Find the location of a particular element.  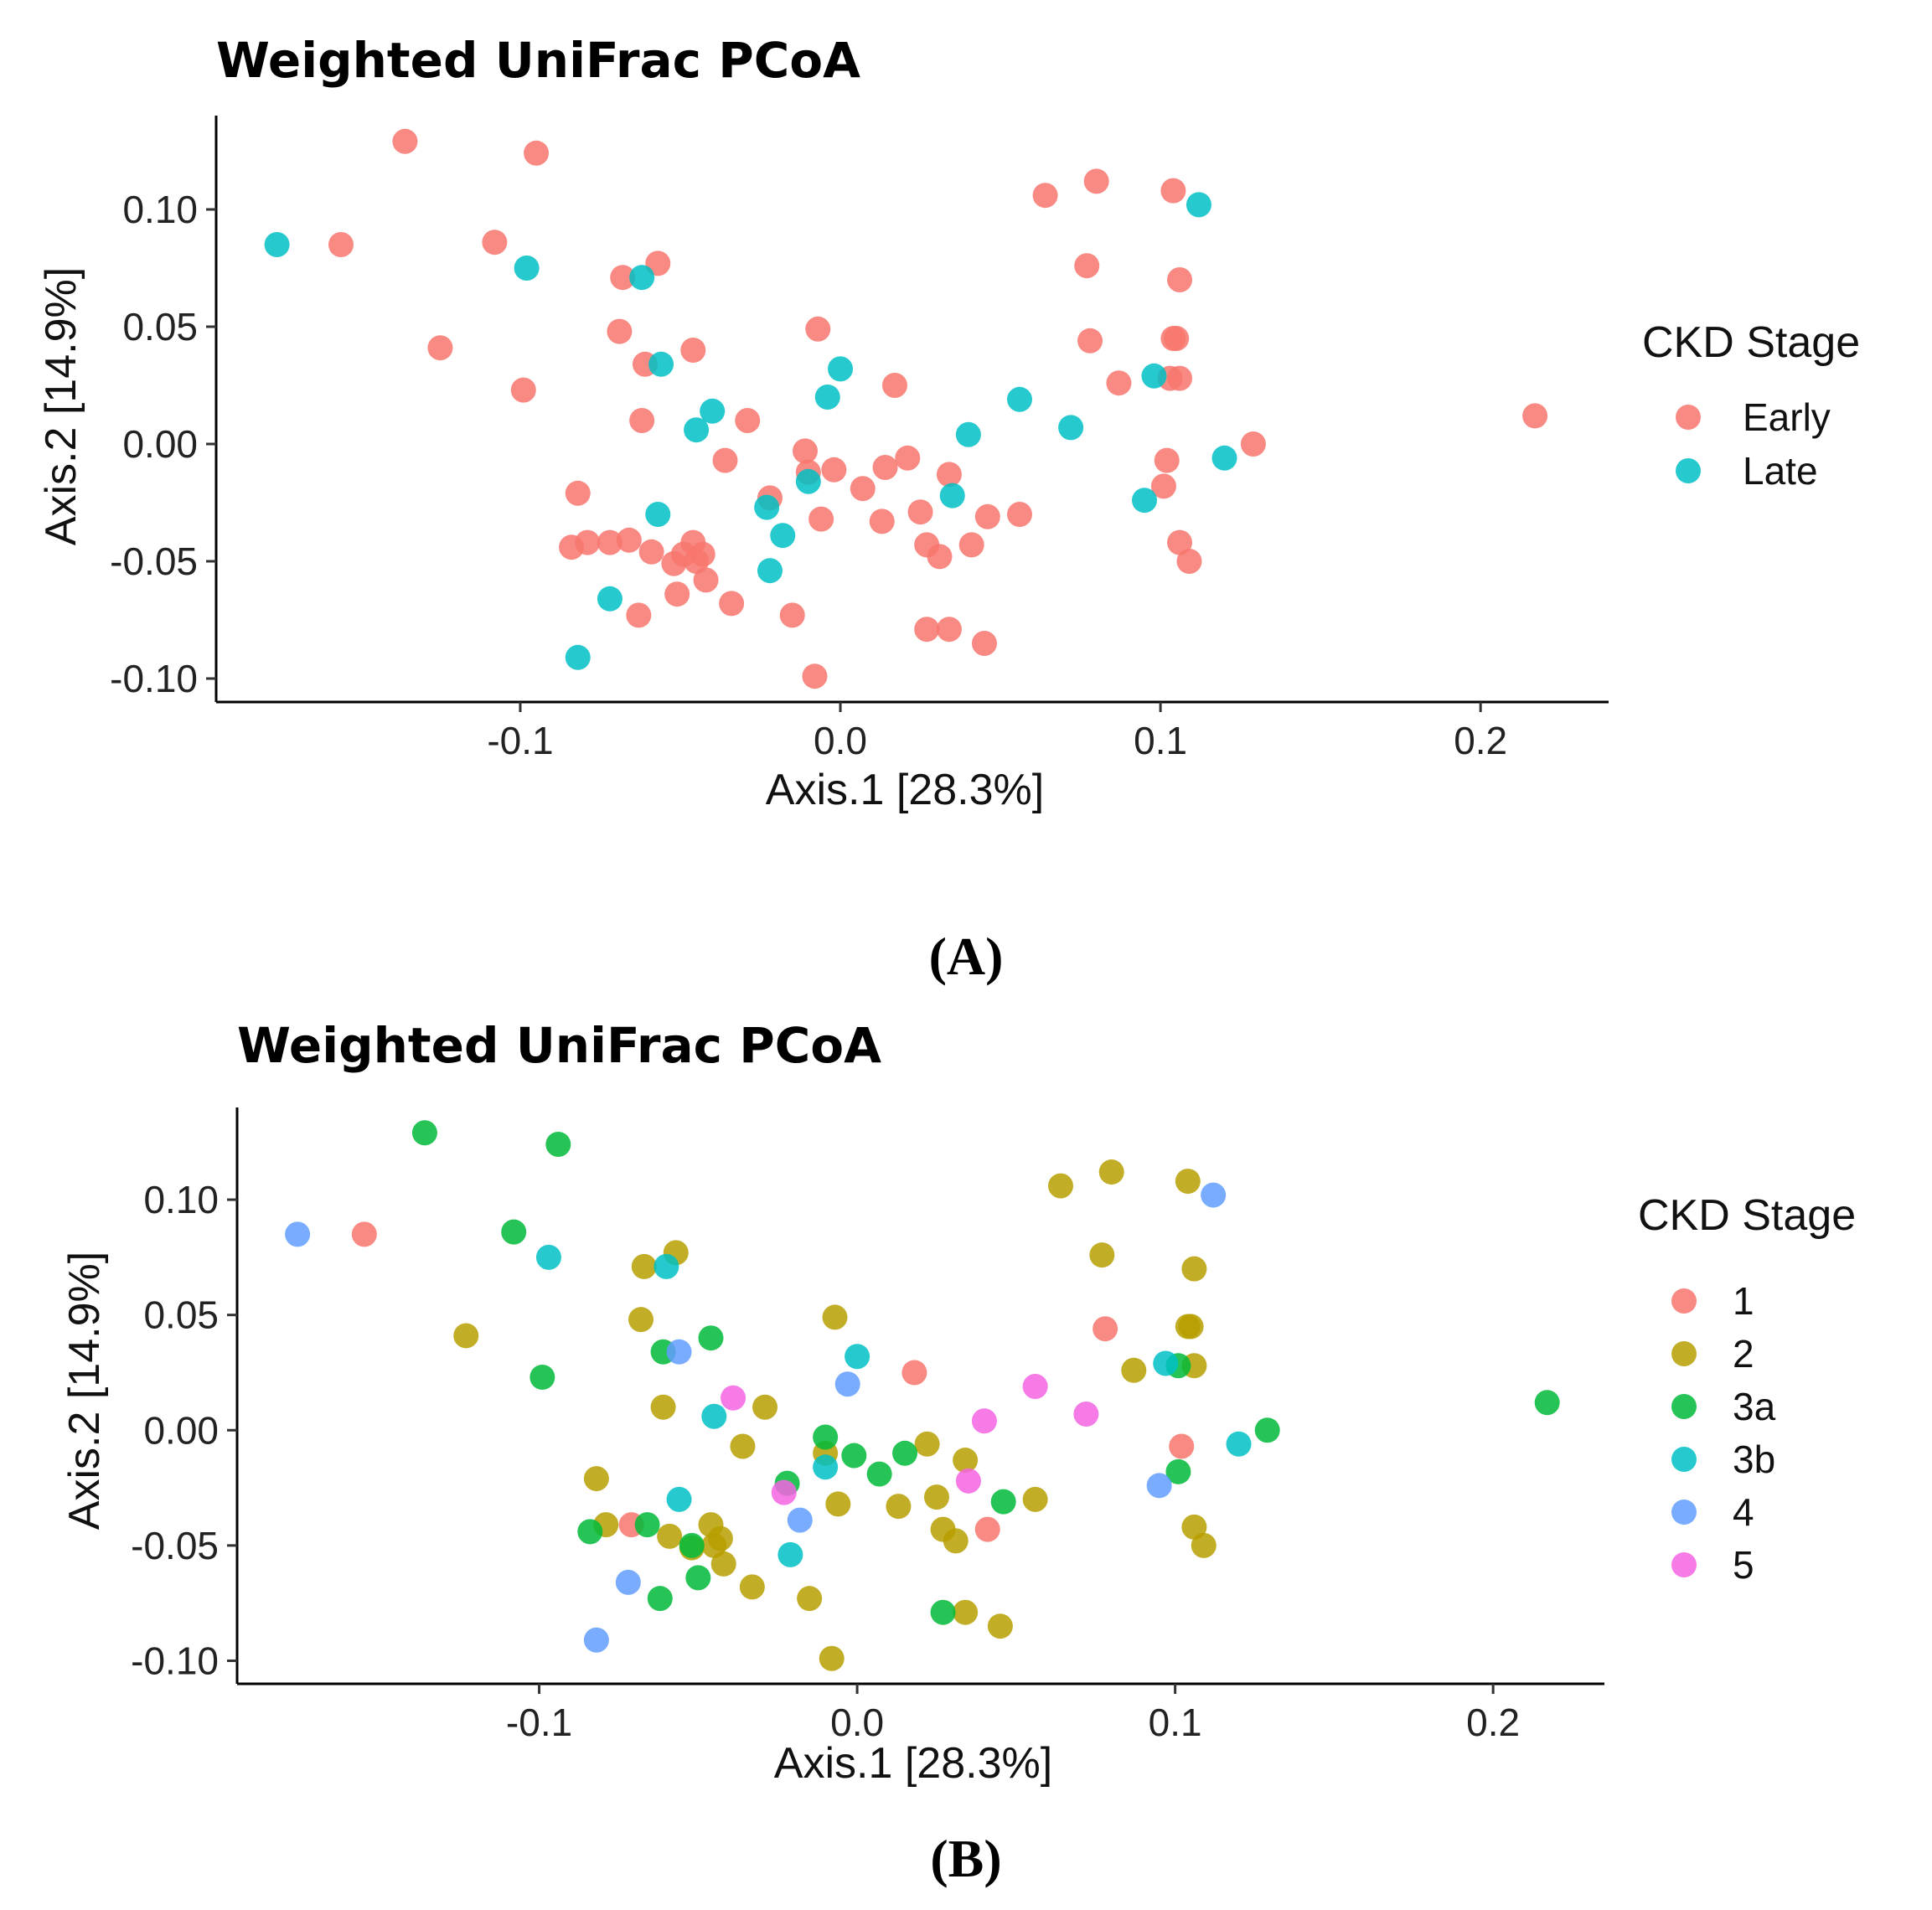

x-axis-label: Axis.1 [28.3%] is located at coordinates (913, 1763).